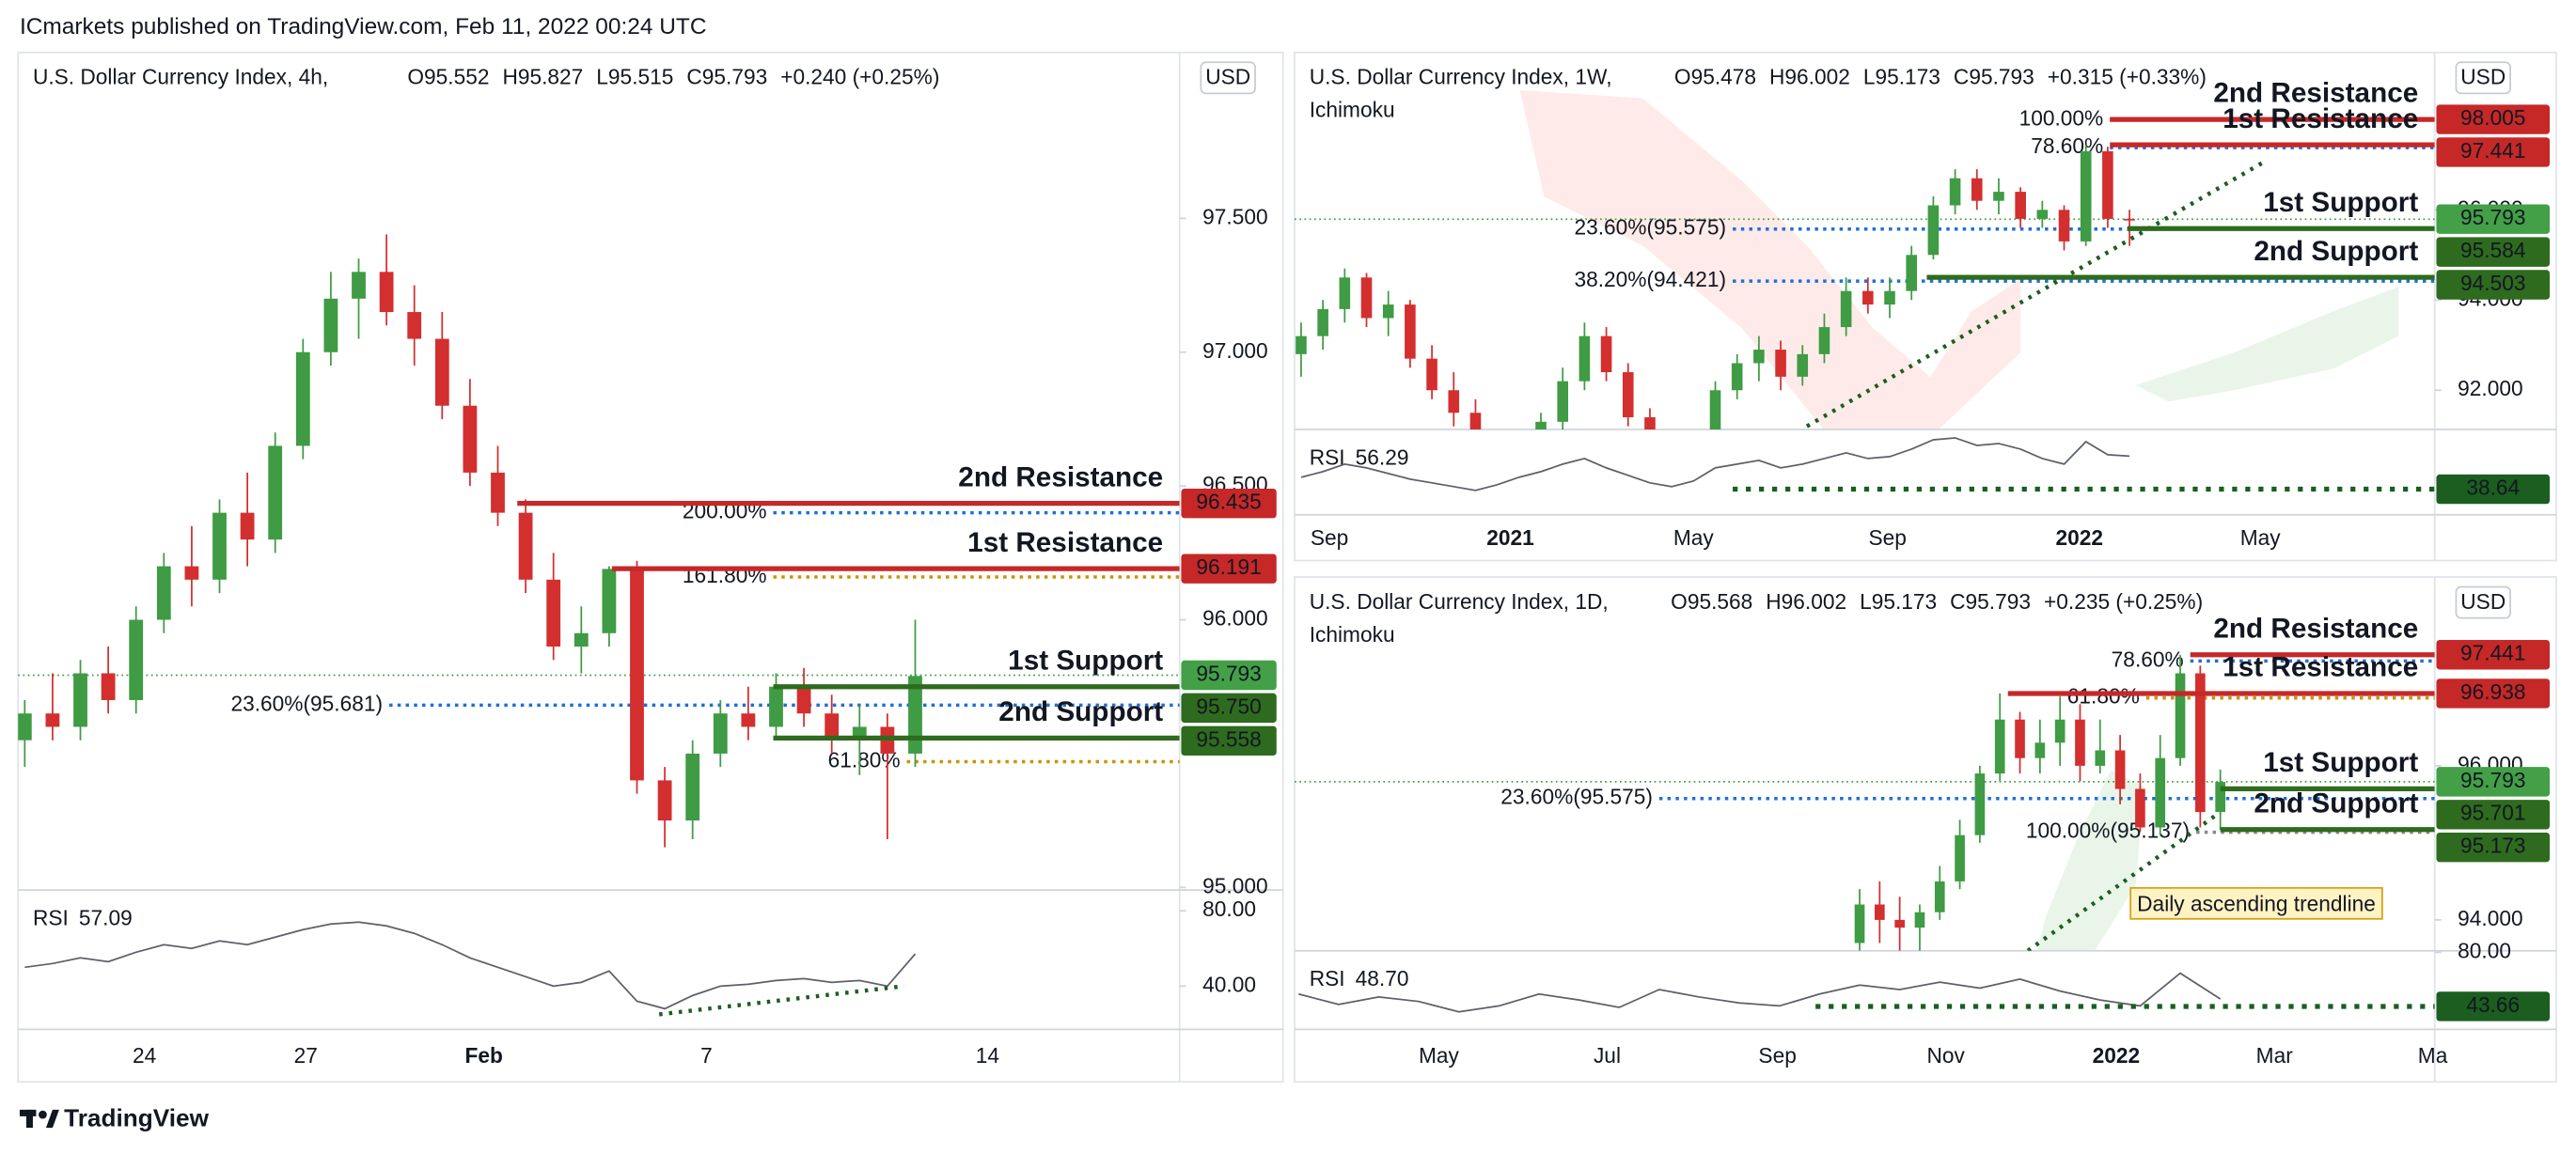  I want to click on x-tick-label: Feb, so click(484, 1055).